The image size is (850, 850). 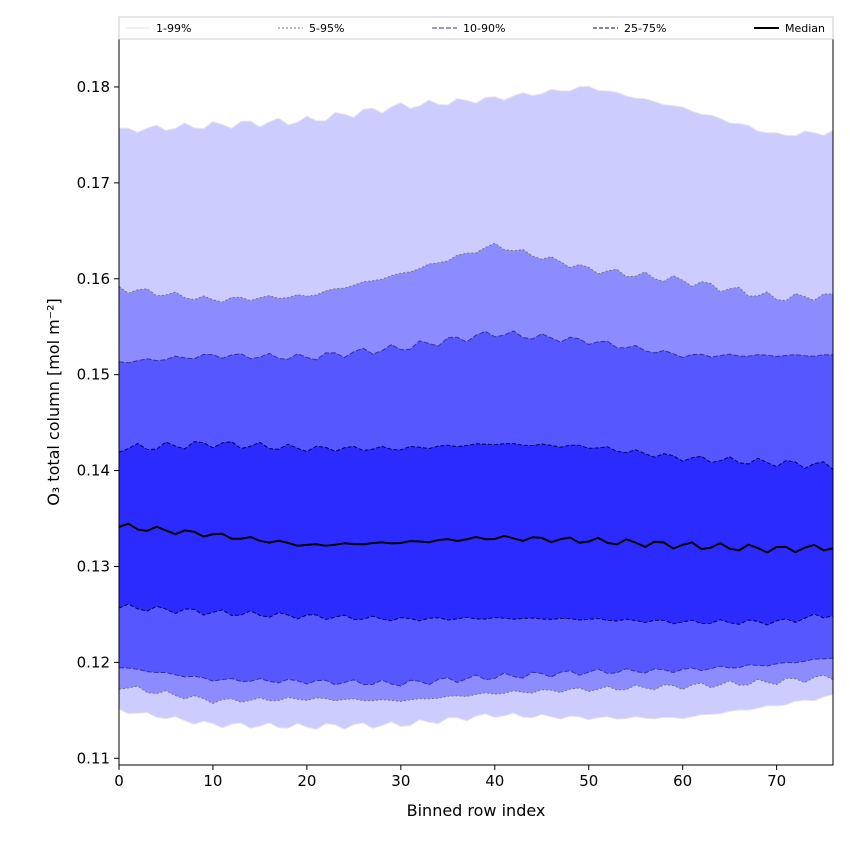 I want to click on legend-label-10-90%: 10-90%, so click(x=484, y=28).